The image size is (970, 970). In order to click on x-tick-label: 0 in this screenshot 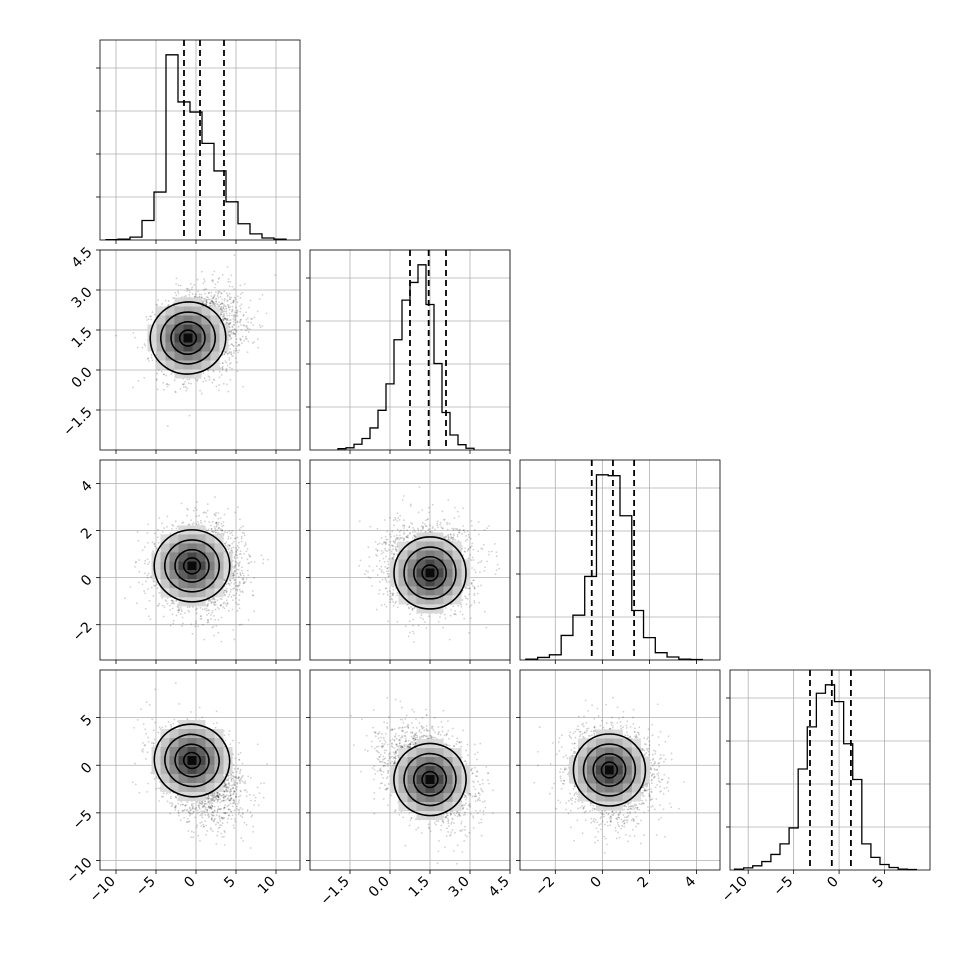, I will do `click(833, 883)`.